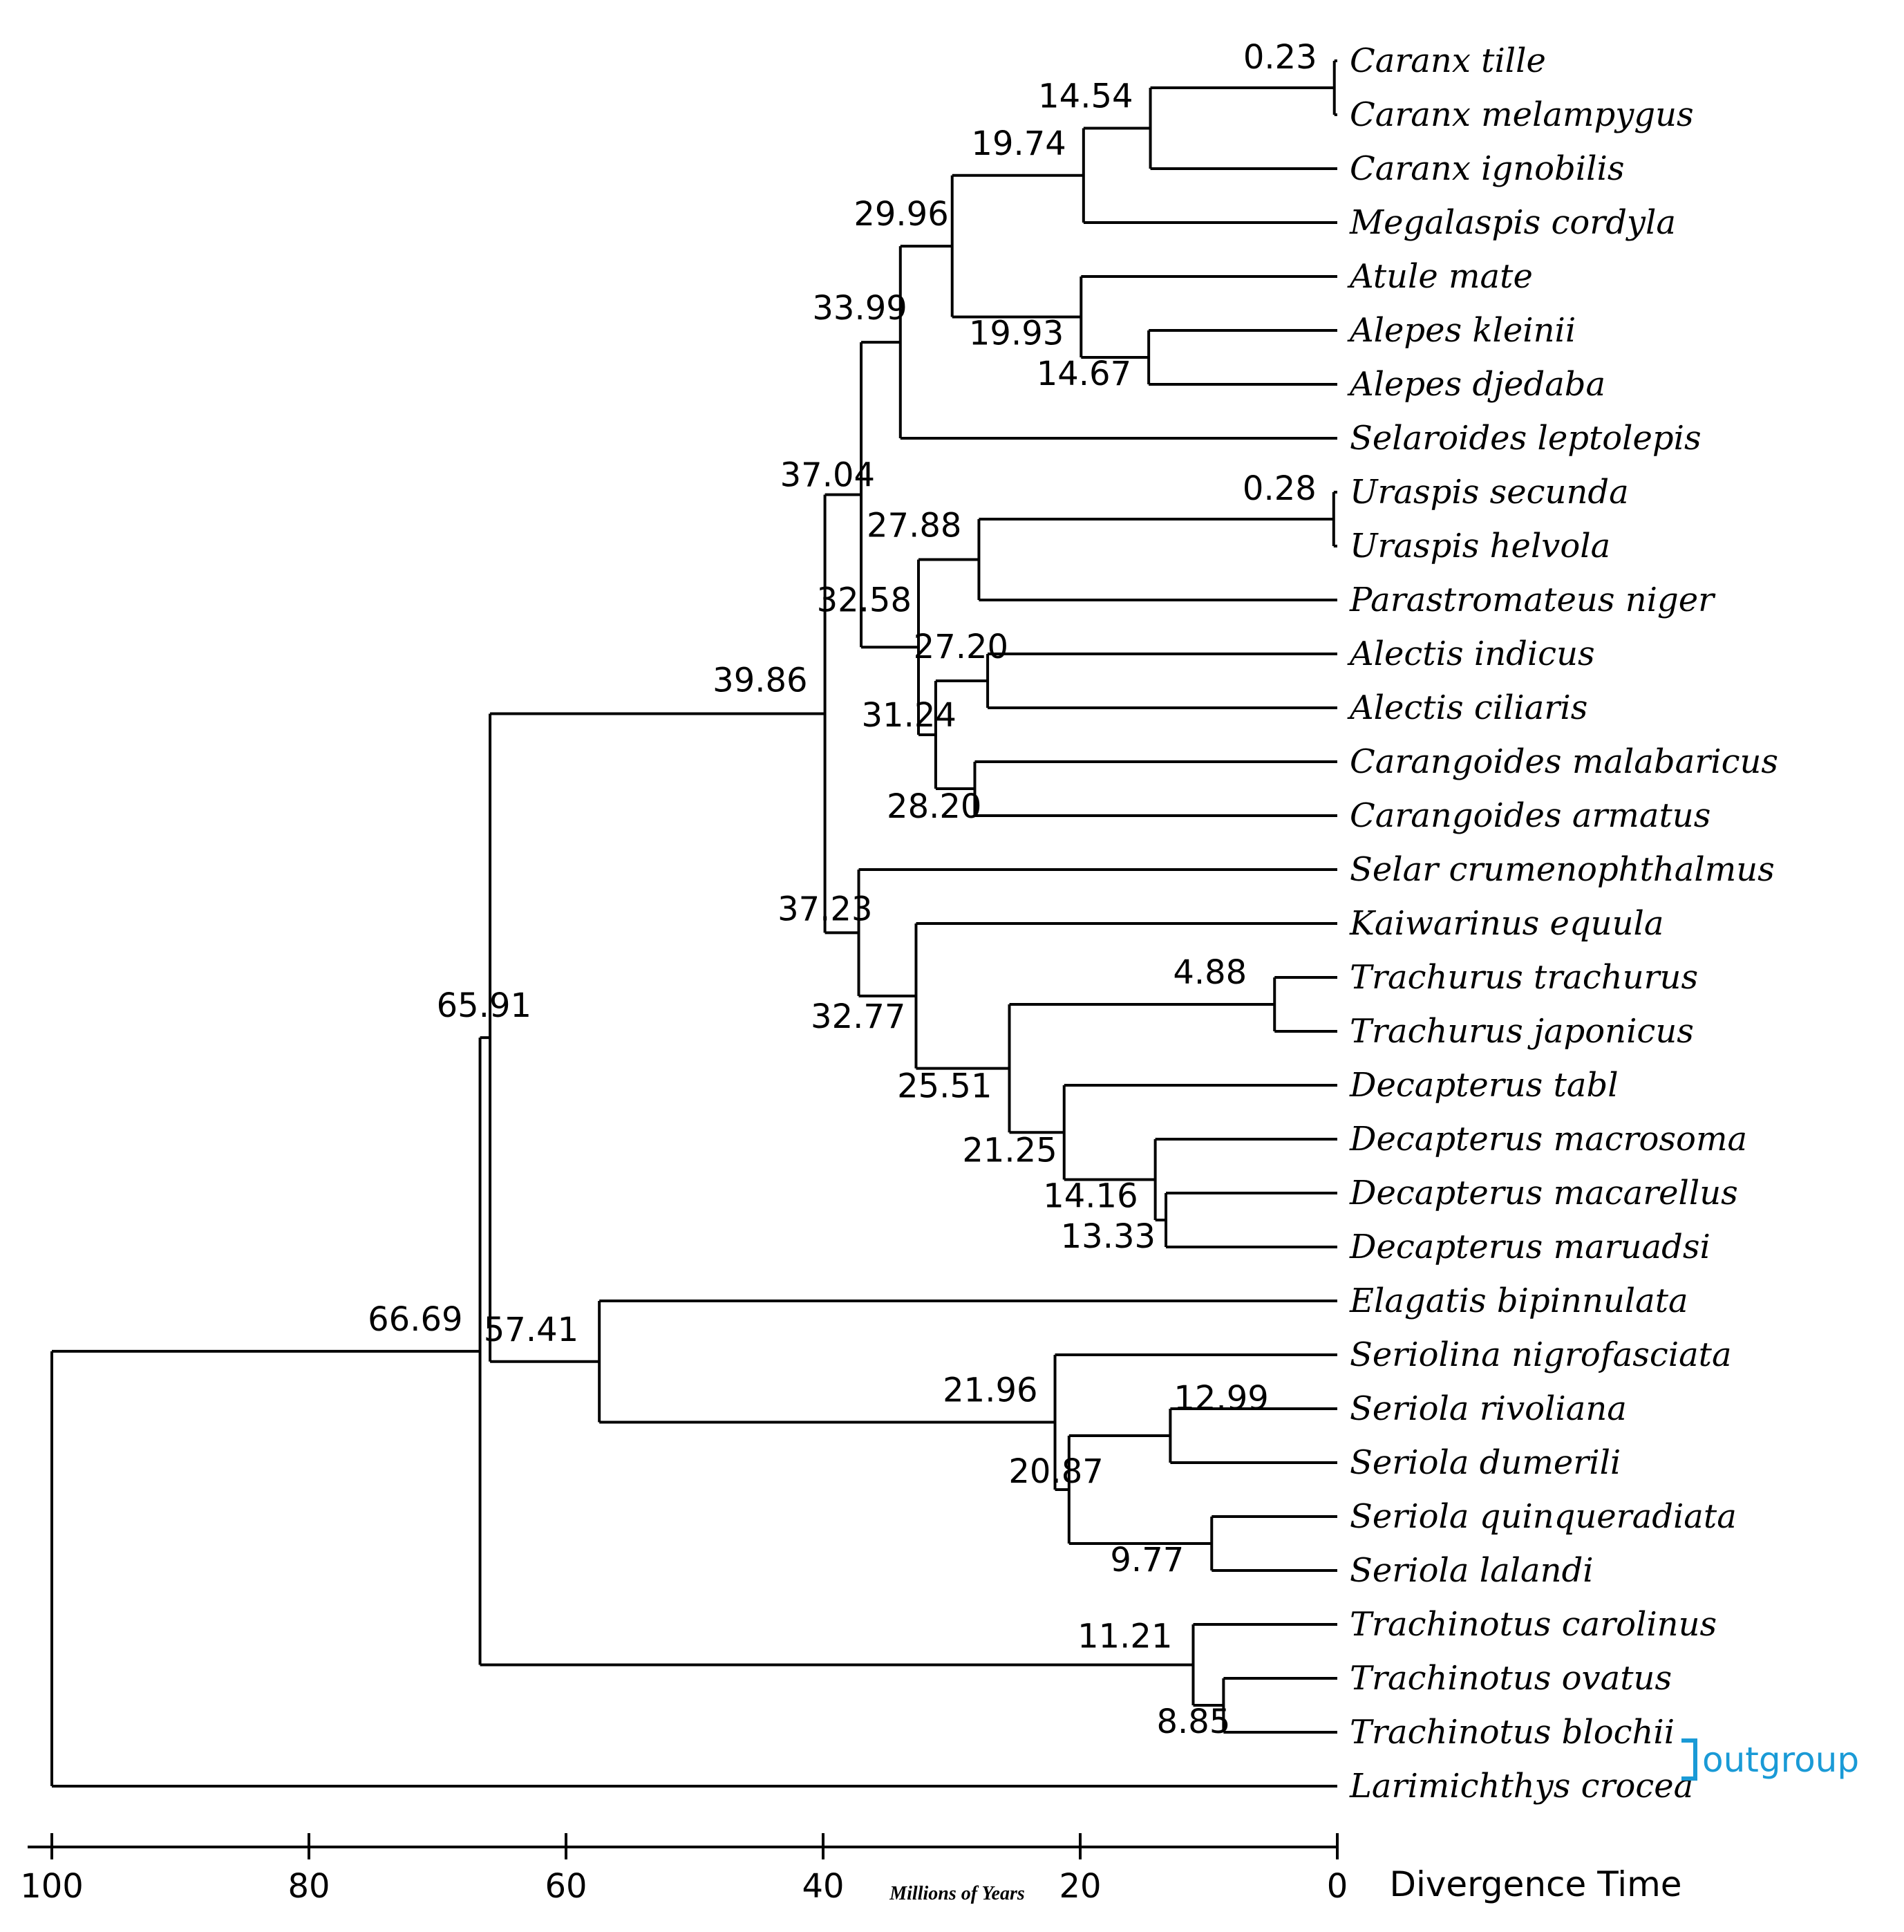 This screenshot has width=1904, height=1932. I want to click on taxon-label: Alectis ciliaris, so click(1467, 707).